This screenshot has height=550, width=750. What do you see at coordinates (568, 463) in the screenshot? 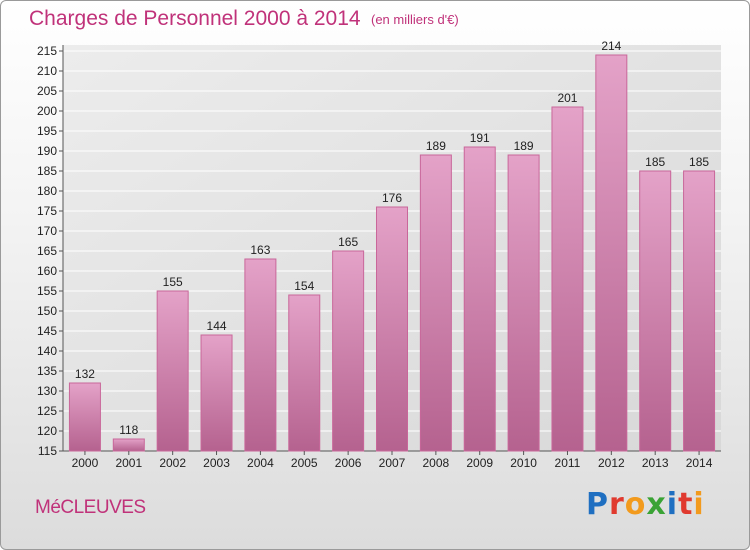
I see `x-tick-label: 2011` at bounding box center [568, 463].